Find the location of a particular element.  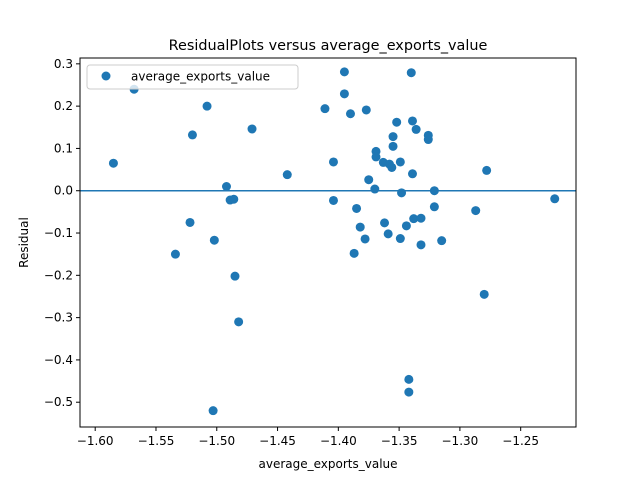

x-axis-label: average_exports_value is located at coordinates (327, 464).